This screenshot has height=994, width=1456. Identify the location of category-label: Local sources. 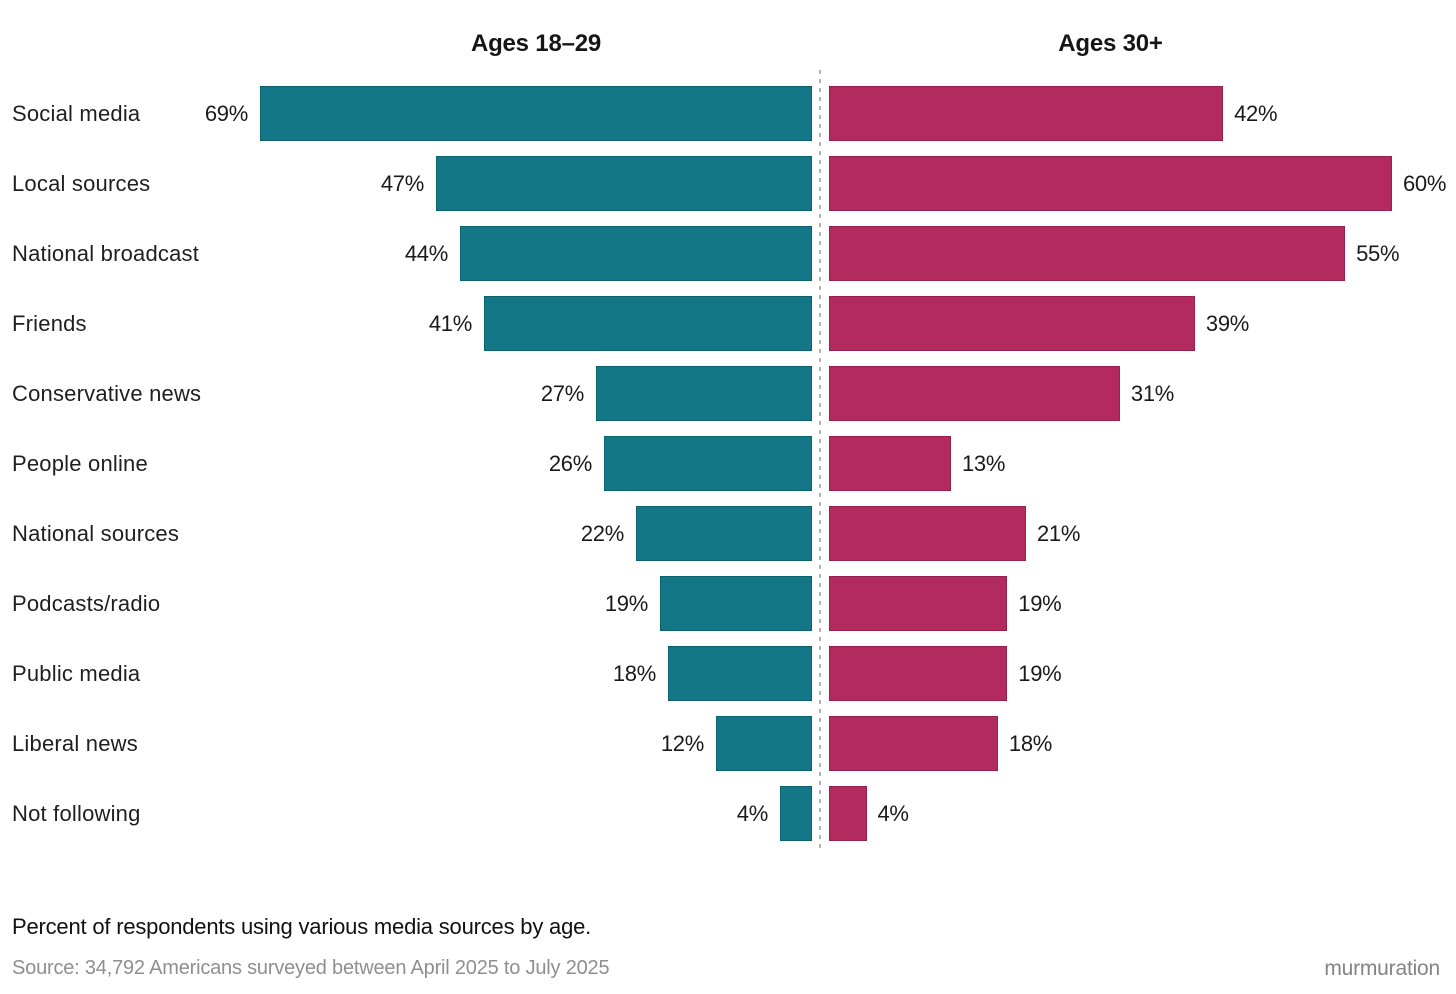
(81, 183).